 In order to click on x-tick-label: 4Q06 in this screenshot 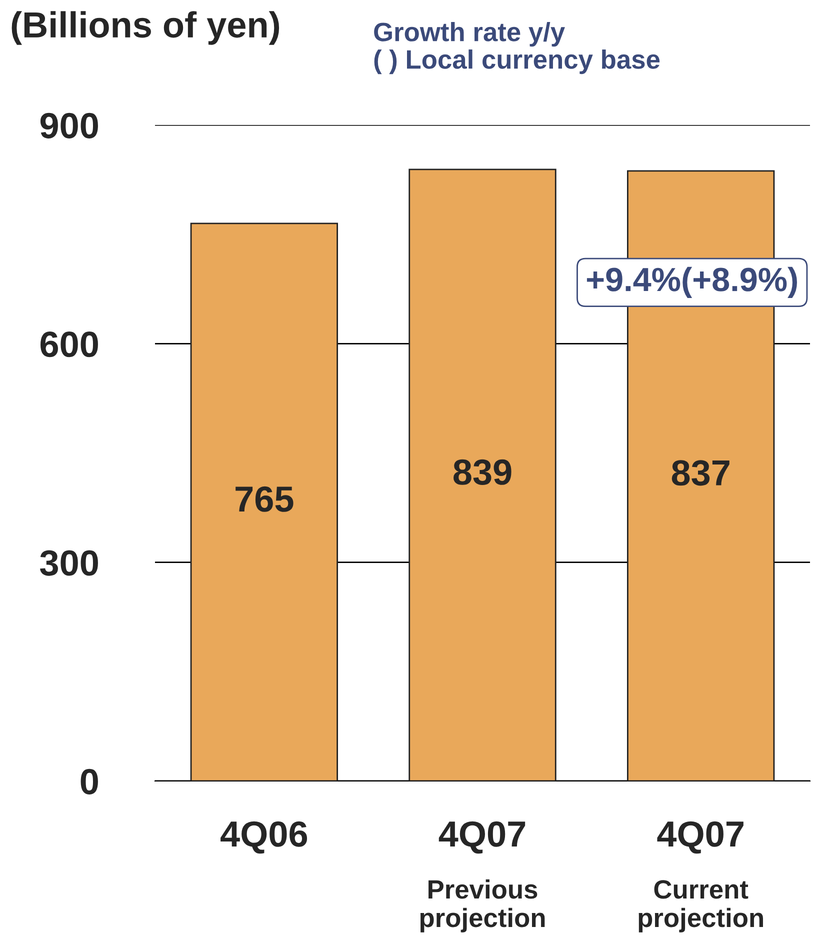, I will do `click(264, 837)`.